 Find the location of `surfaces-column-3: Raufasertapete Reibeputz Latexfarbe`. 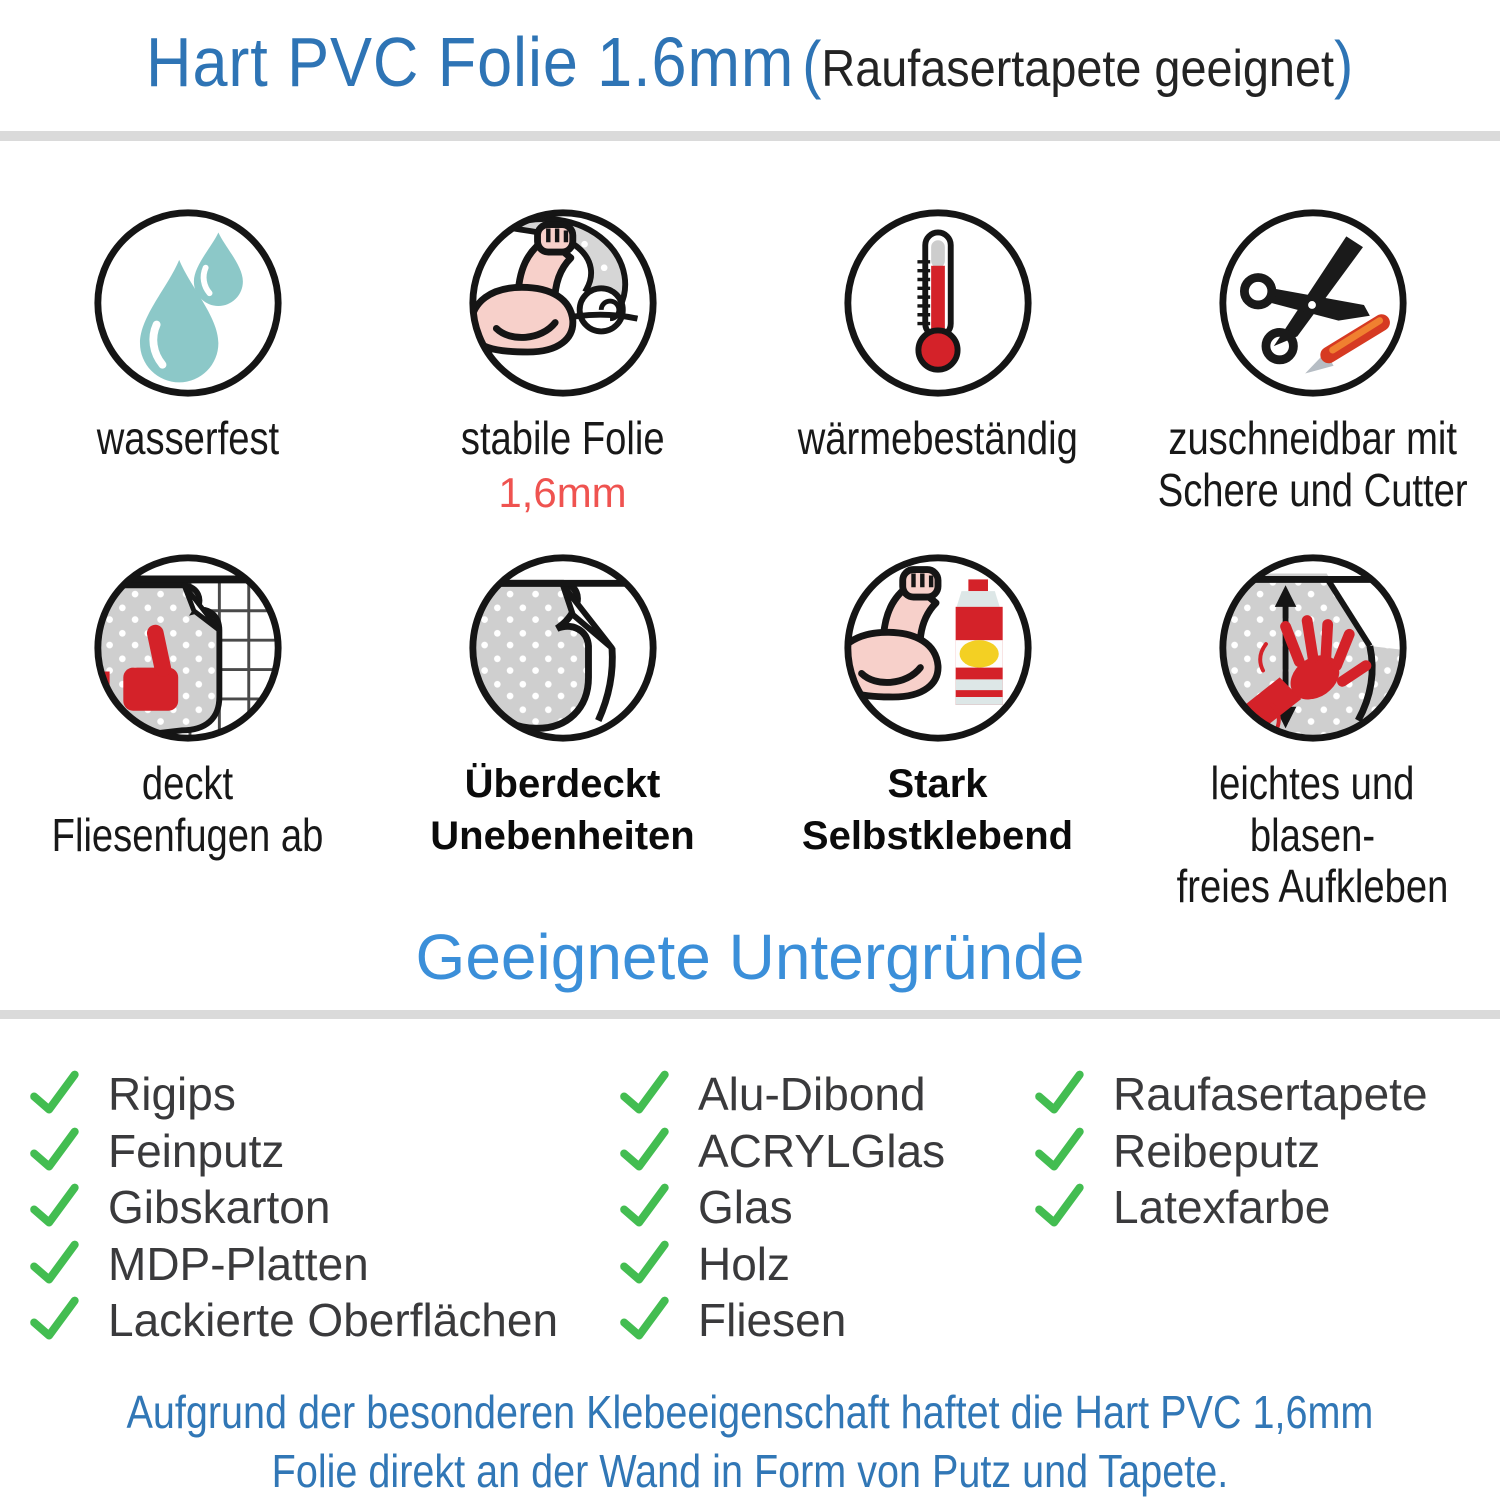

surfaces-column-3: Raufasertapete Reibeputz Latexfarbe is located at coordinates (1247, 1207).